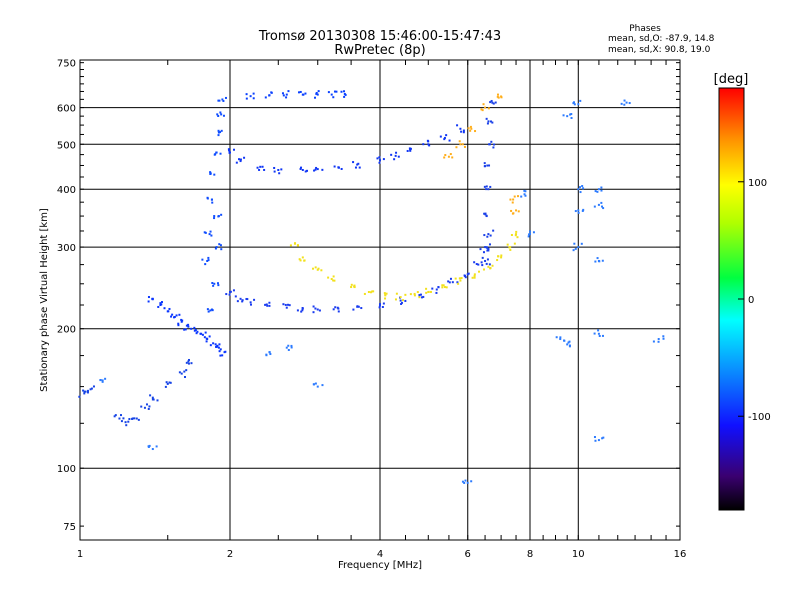 This screenshot has height=600, width=800. What do you see at coordinates (230, 554) in the screenshot?
I see `x-tick-label: 2` at bounding box center [230, 554].